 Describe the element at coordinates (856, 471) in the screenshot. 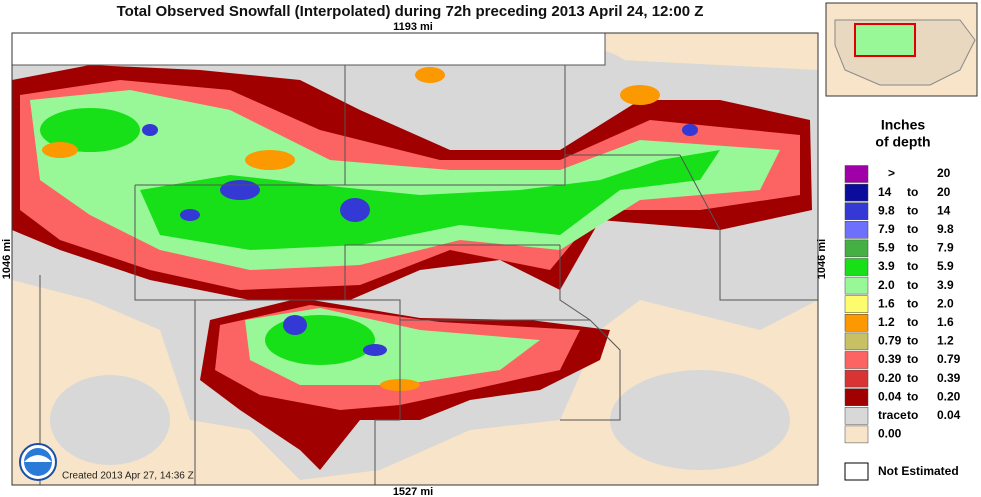

I see `not-estimated-swatch` at that location.